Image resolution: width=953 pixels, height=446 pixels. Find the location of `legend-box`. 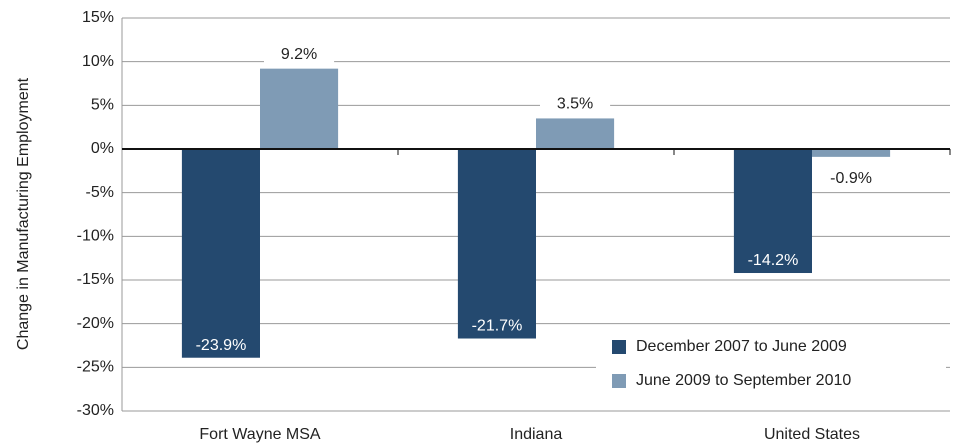

legend-box is located at coordinates (771, 365).